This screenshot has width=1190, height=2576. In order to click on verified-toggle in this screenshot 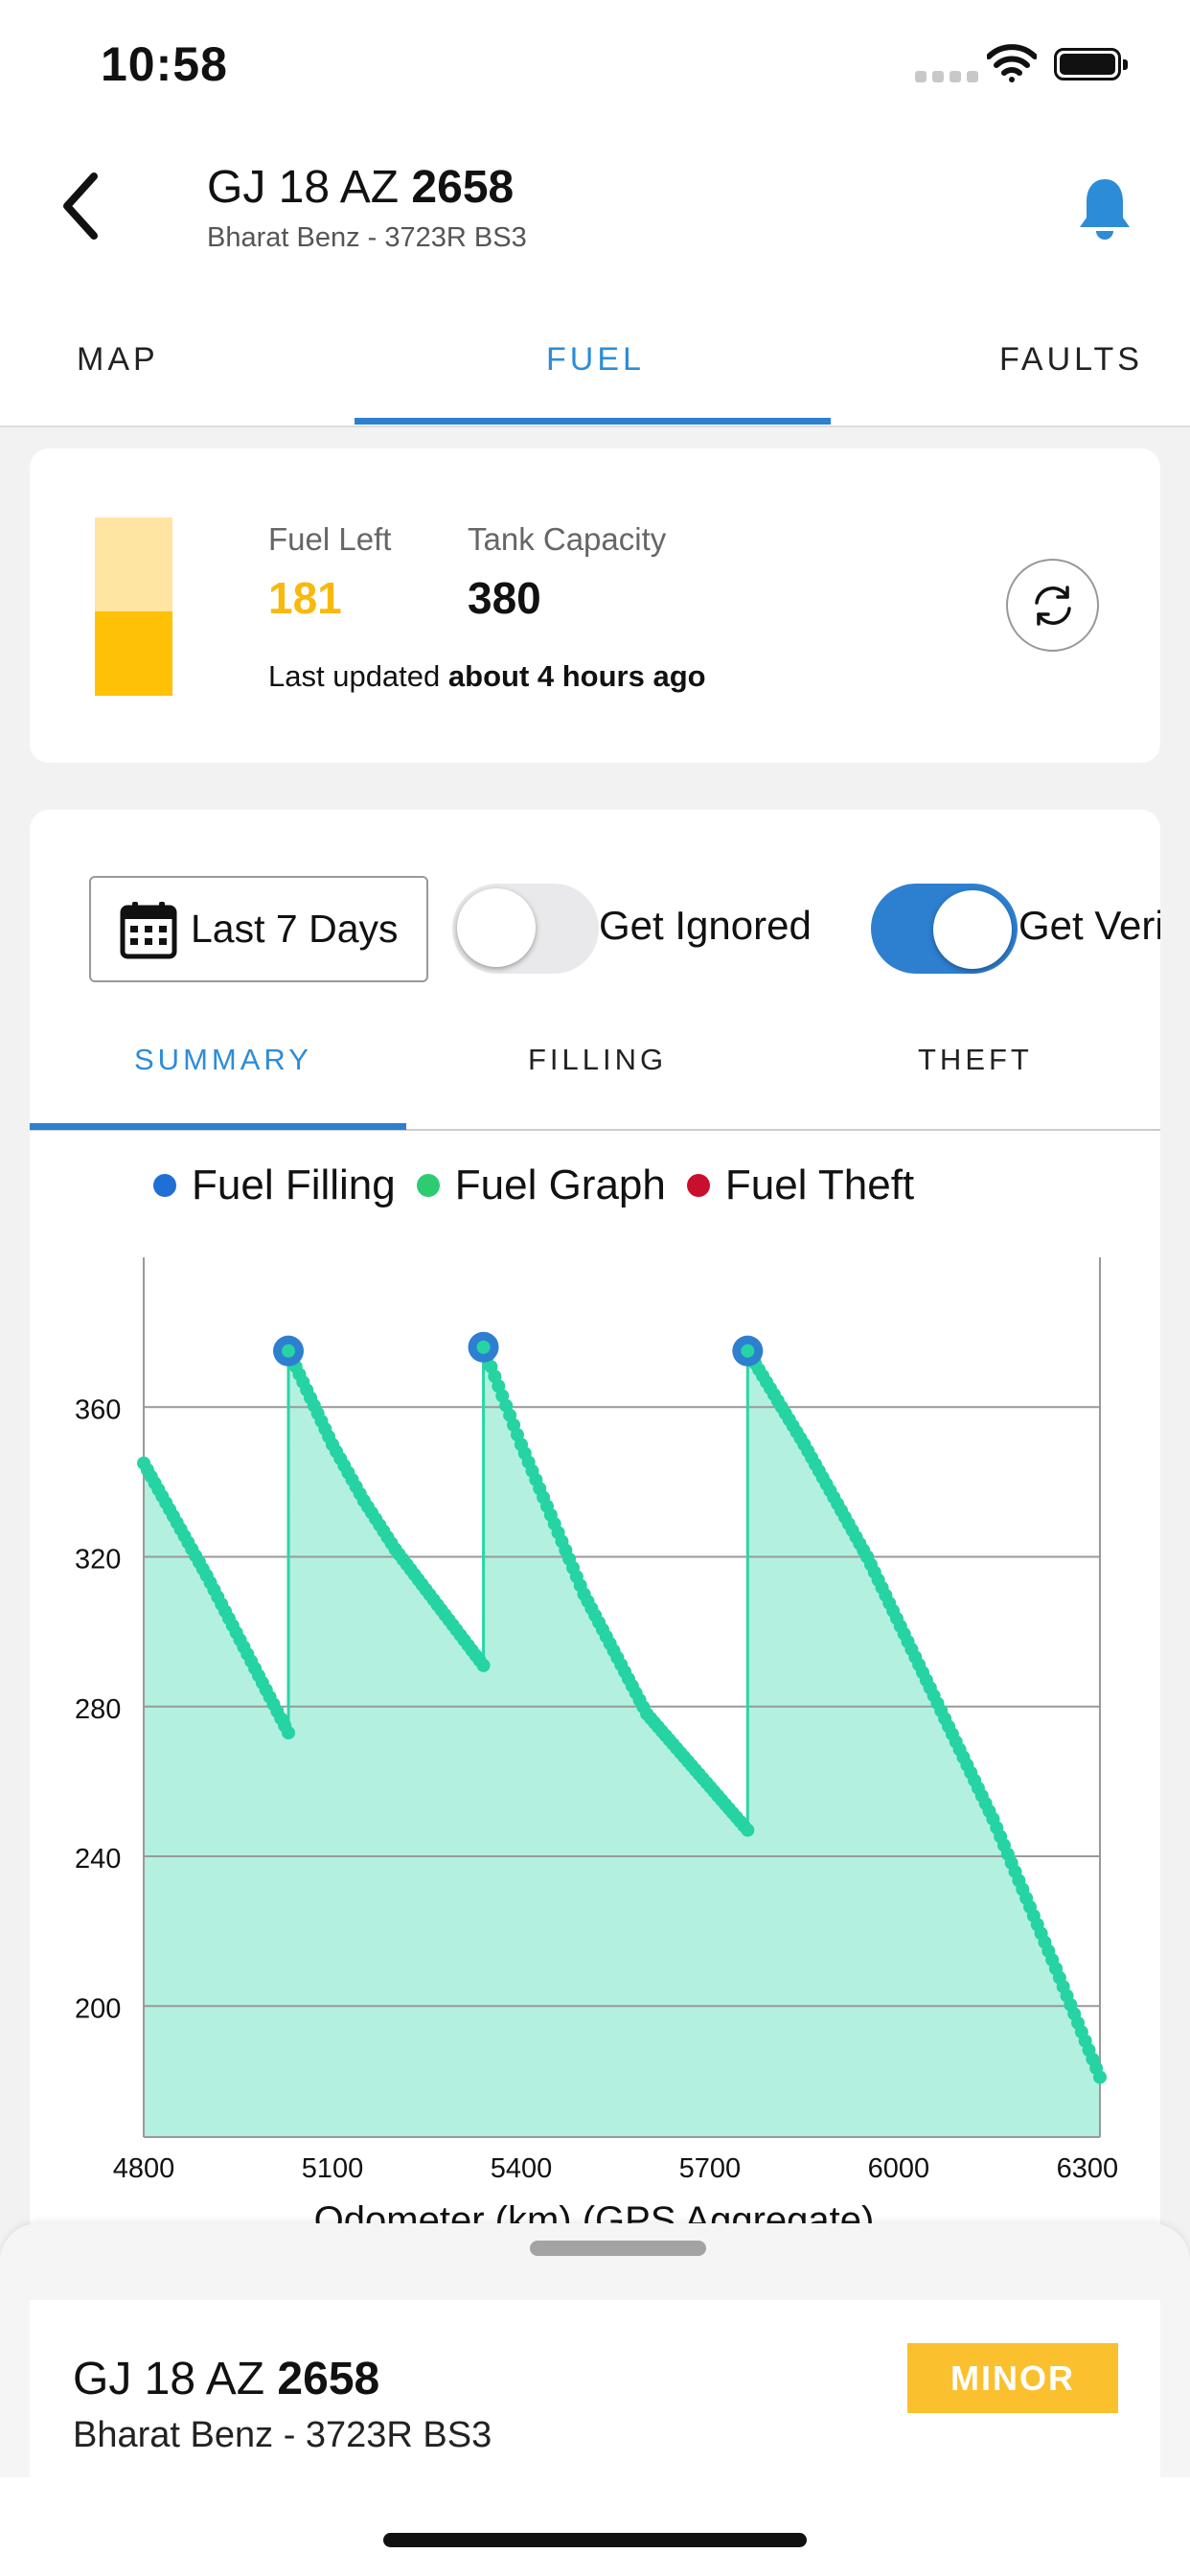, I will do `click(945, 929)`.